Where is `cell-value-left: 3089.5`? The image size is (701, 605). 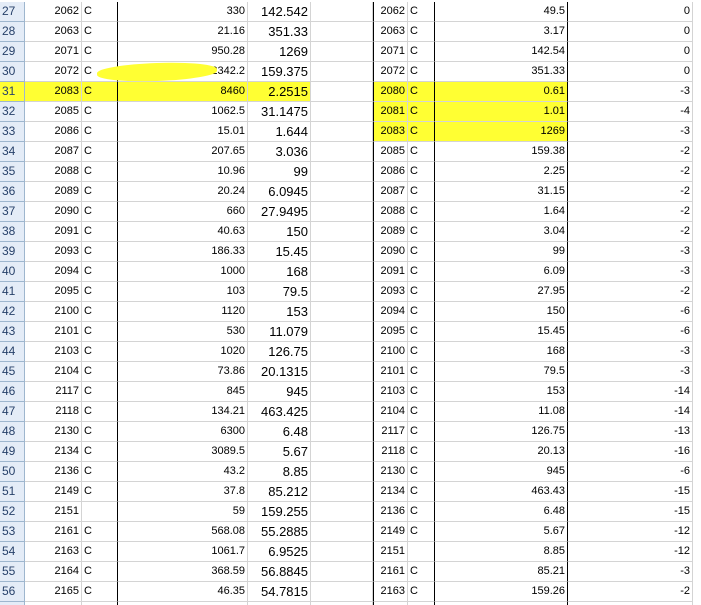
cell-value-left: 3089.5 is located at coordinates (183, 452).